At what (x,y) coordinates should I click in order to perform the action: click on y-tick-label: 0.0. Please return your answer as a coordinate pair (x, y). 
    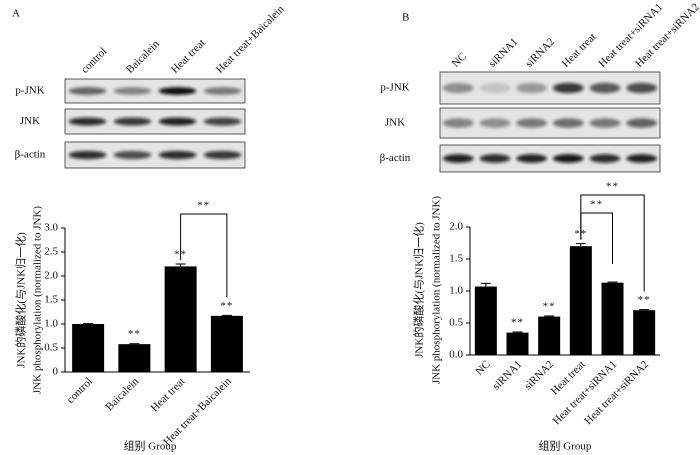
    Looking at the image, I should click on (456, 355).